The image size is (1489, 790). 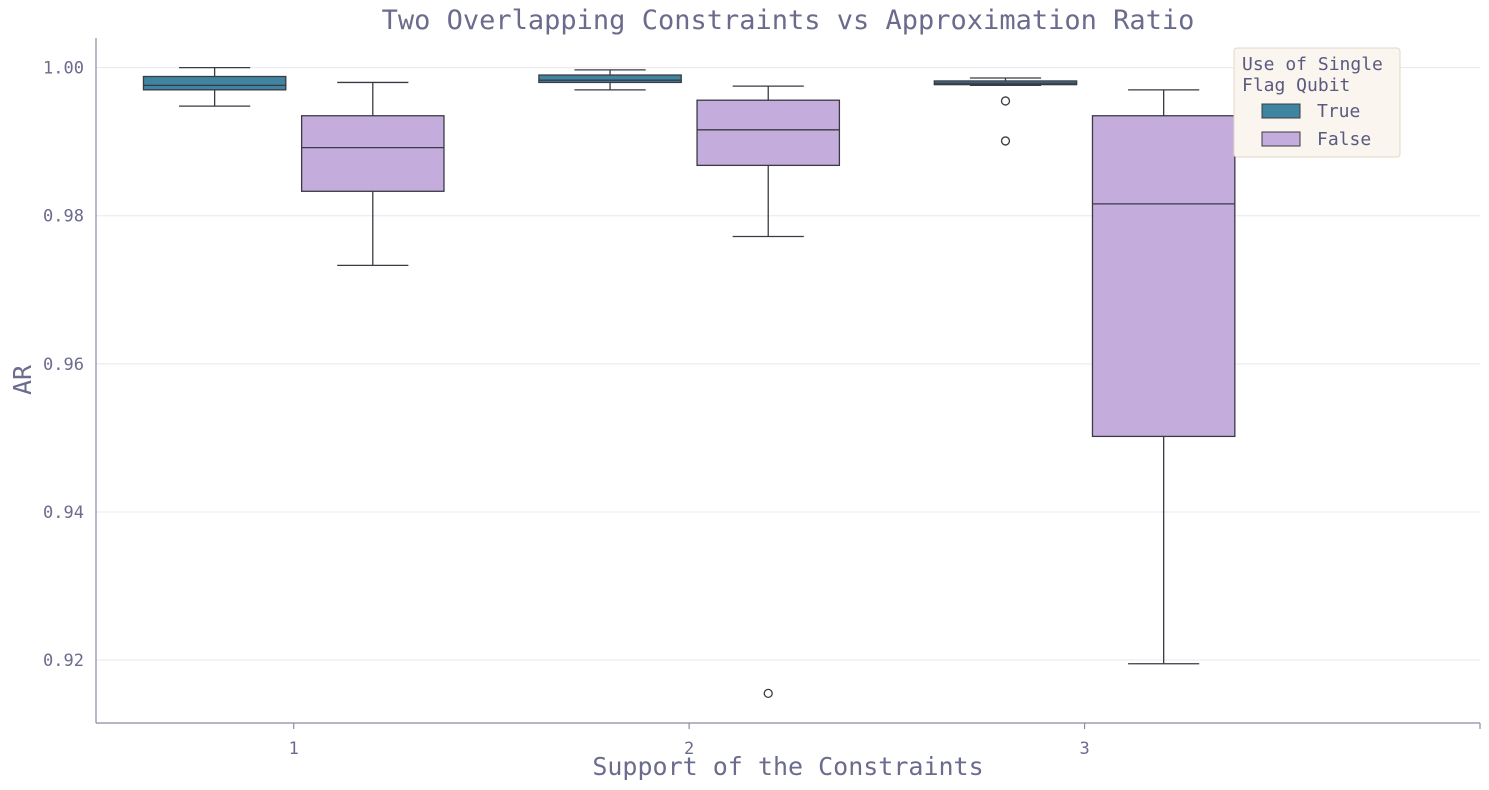 What do you see at coordinates (63, 69) in the screenshot?
I see `y-tick-label: 1.00` at bounding box center [63, 69].